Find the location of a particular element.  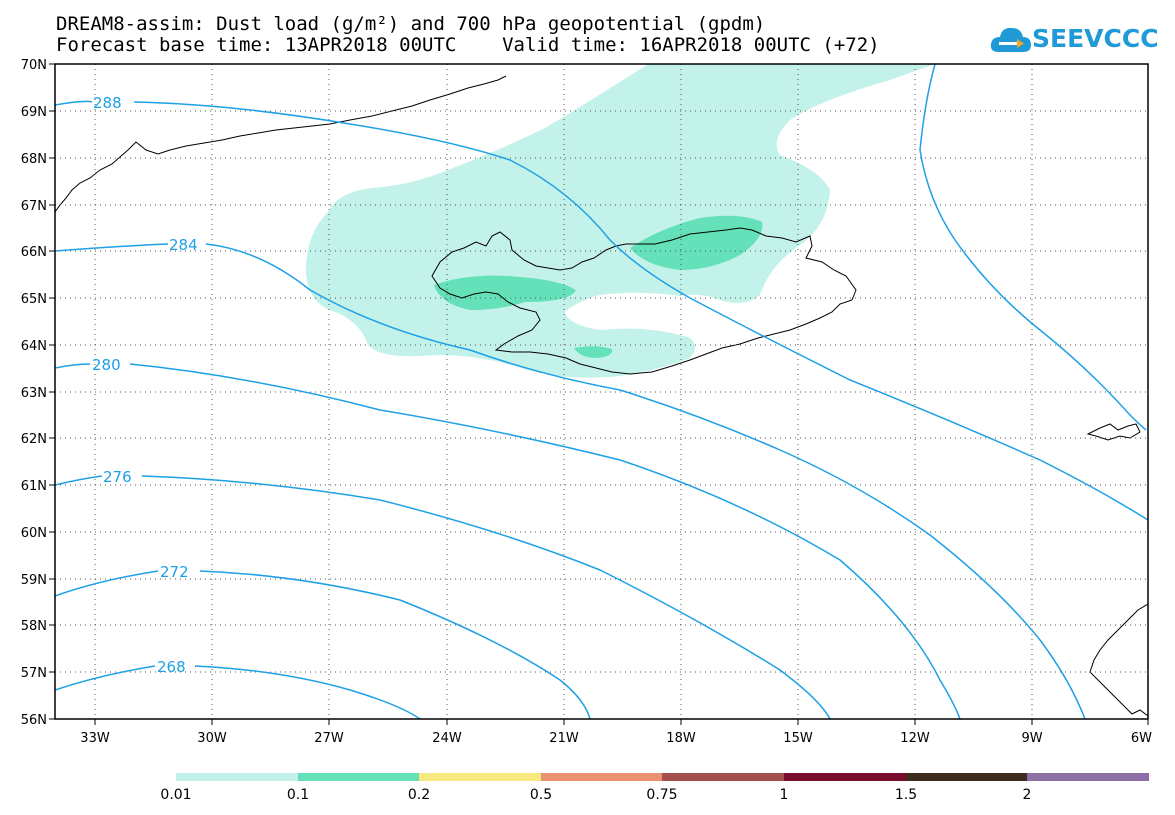

colorbar-label: 0.2 is located at coordinates (419, 795).